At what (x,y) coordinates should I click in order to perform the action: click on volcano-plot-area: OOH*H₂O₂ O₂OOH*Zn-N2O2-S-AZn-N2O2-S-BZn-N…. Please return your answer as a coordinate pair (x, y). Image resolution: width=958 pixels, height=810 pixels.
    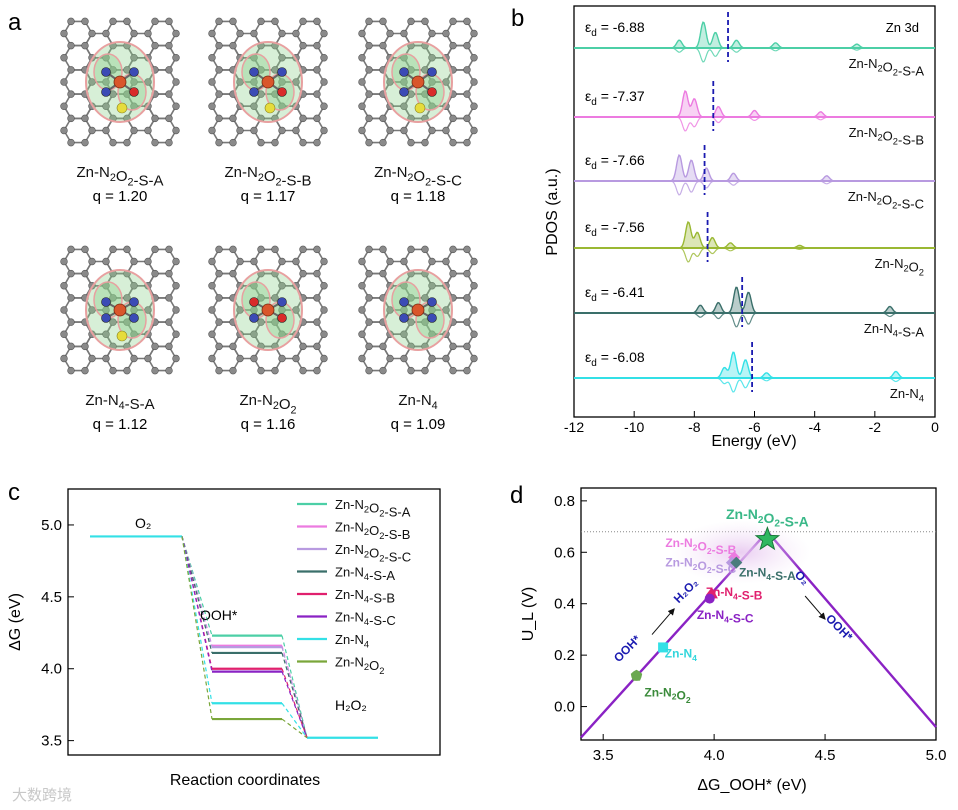
    Looking at the image, I should click on (758, 622).